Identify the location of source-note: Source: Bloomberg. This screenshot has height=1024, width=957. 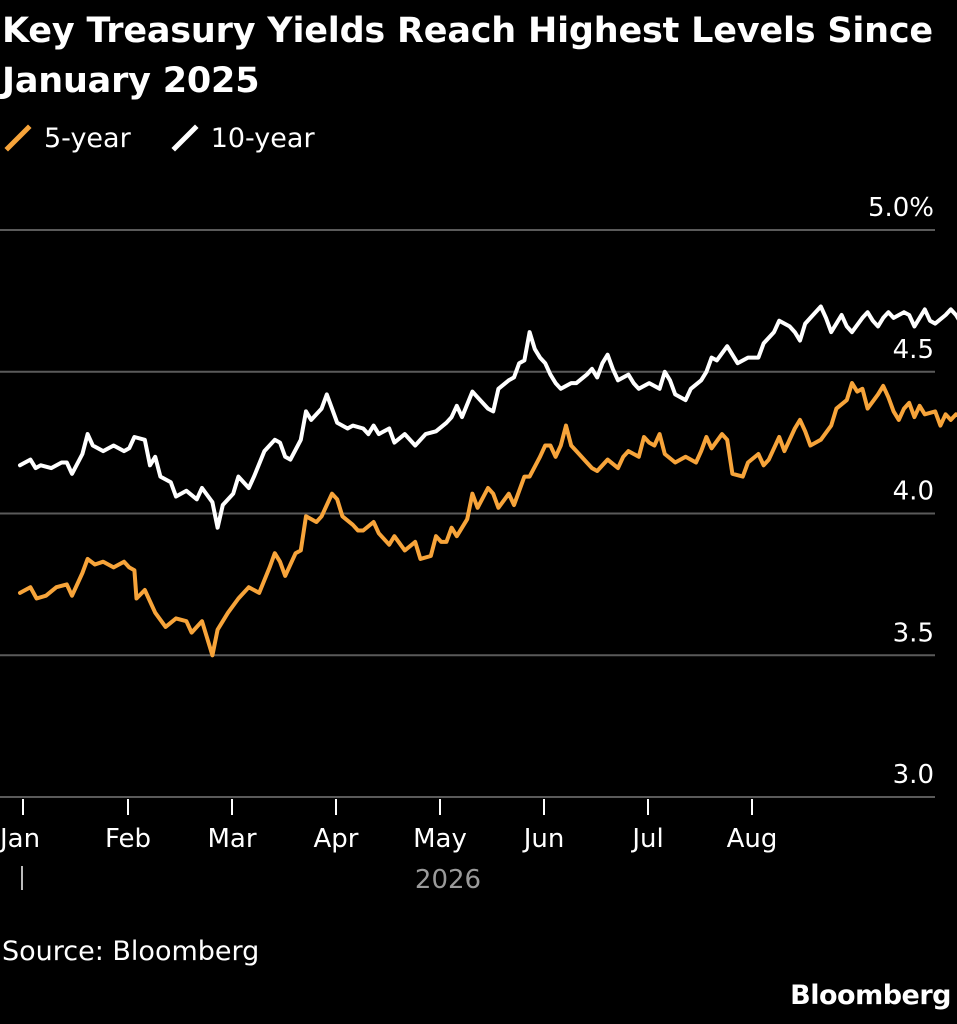
(131, 951).